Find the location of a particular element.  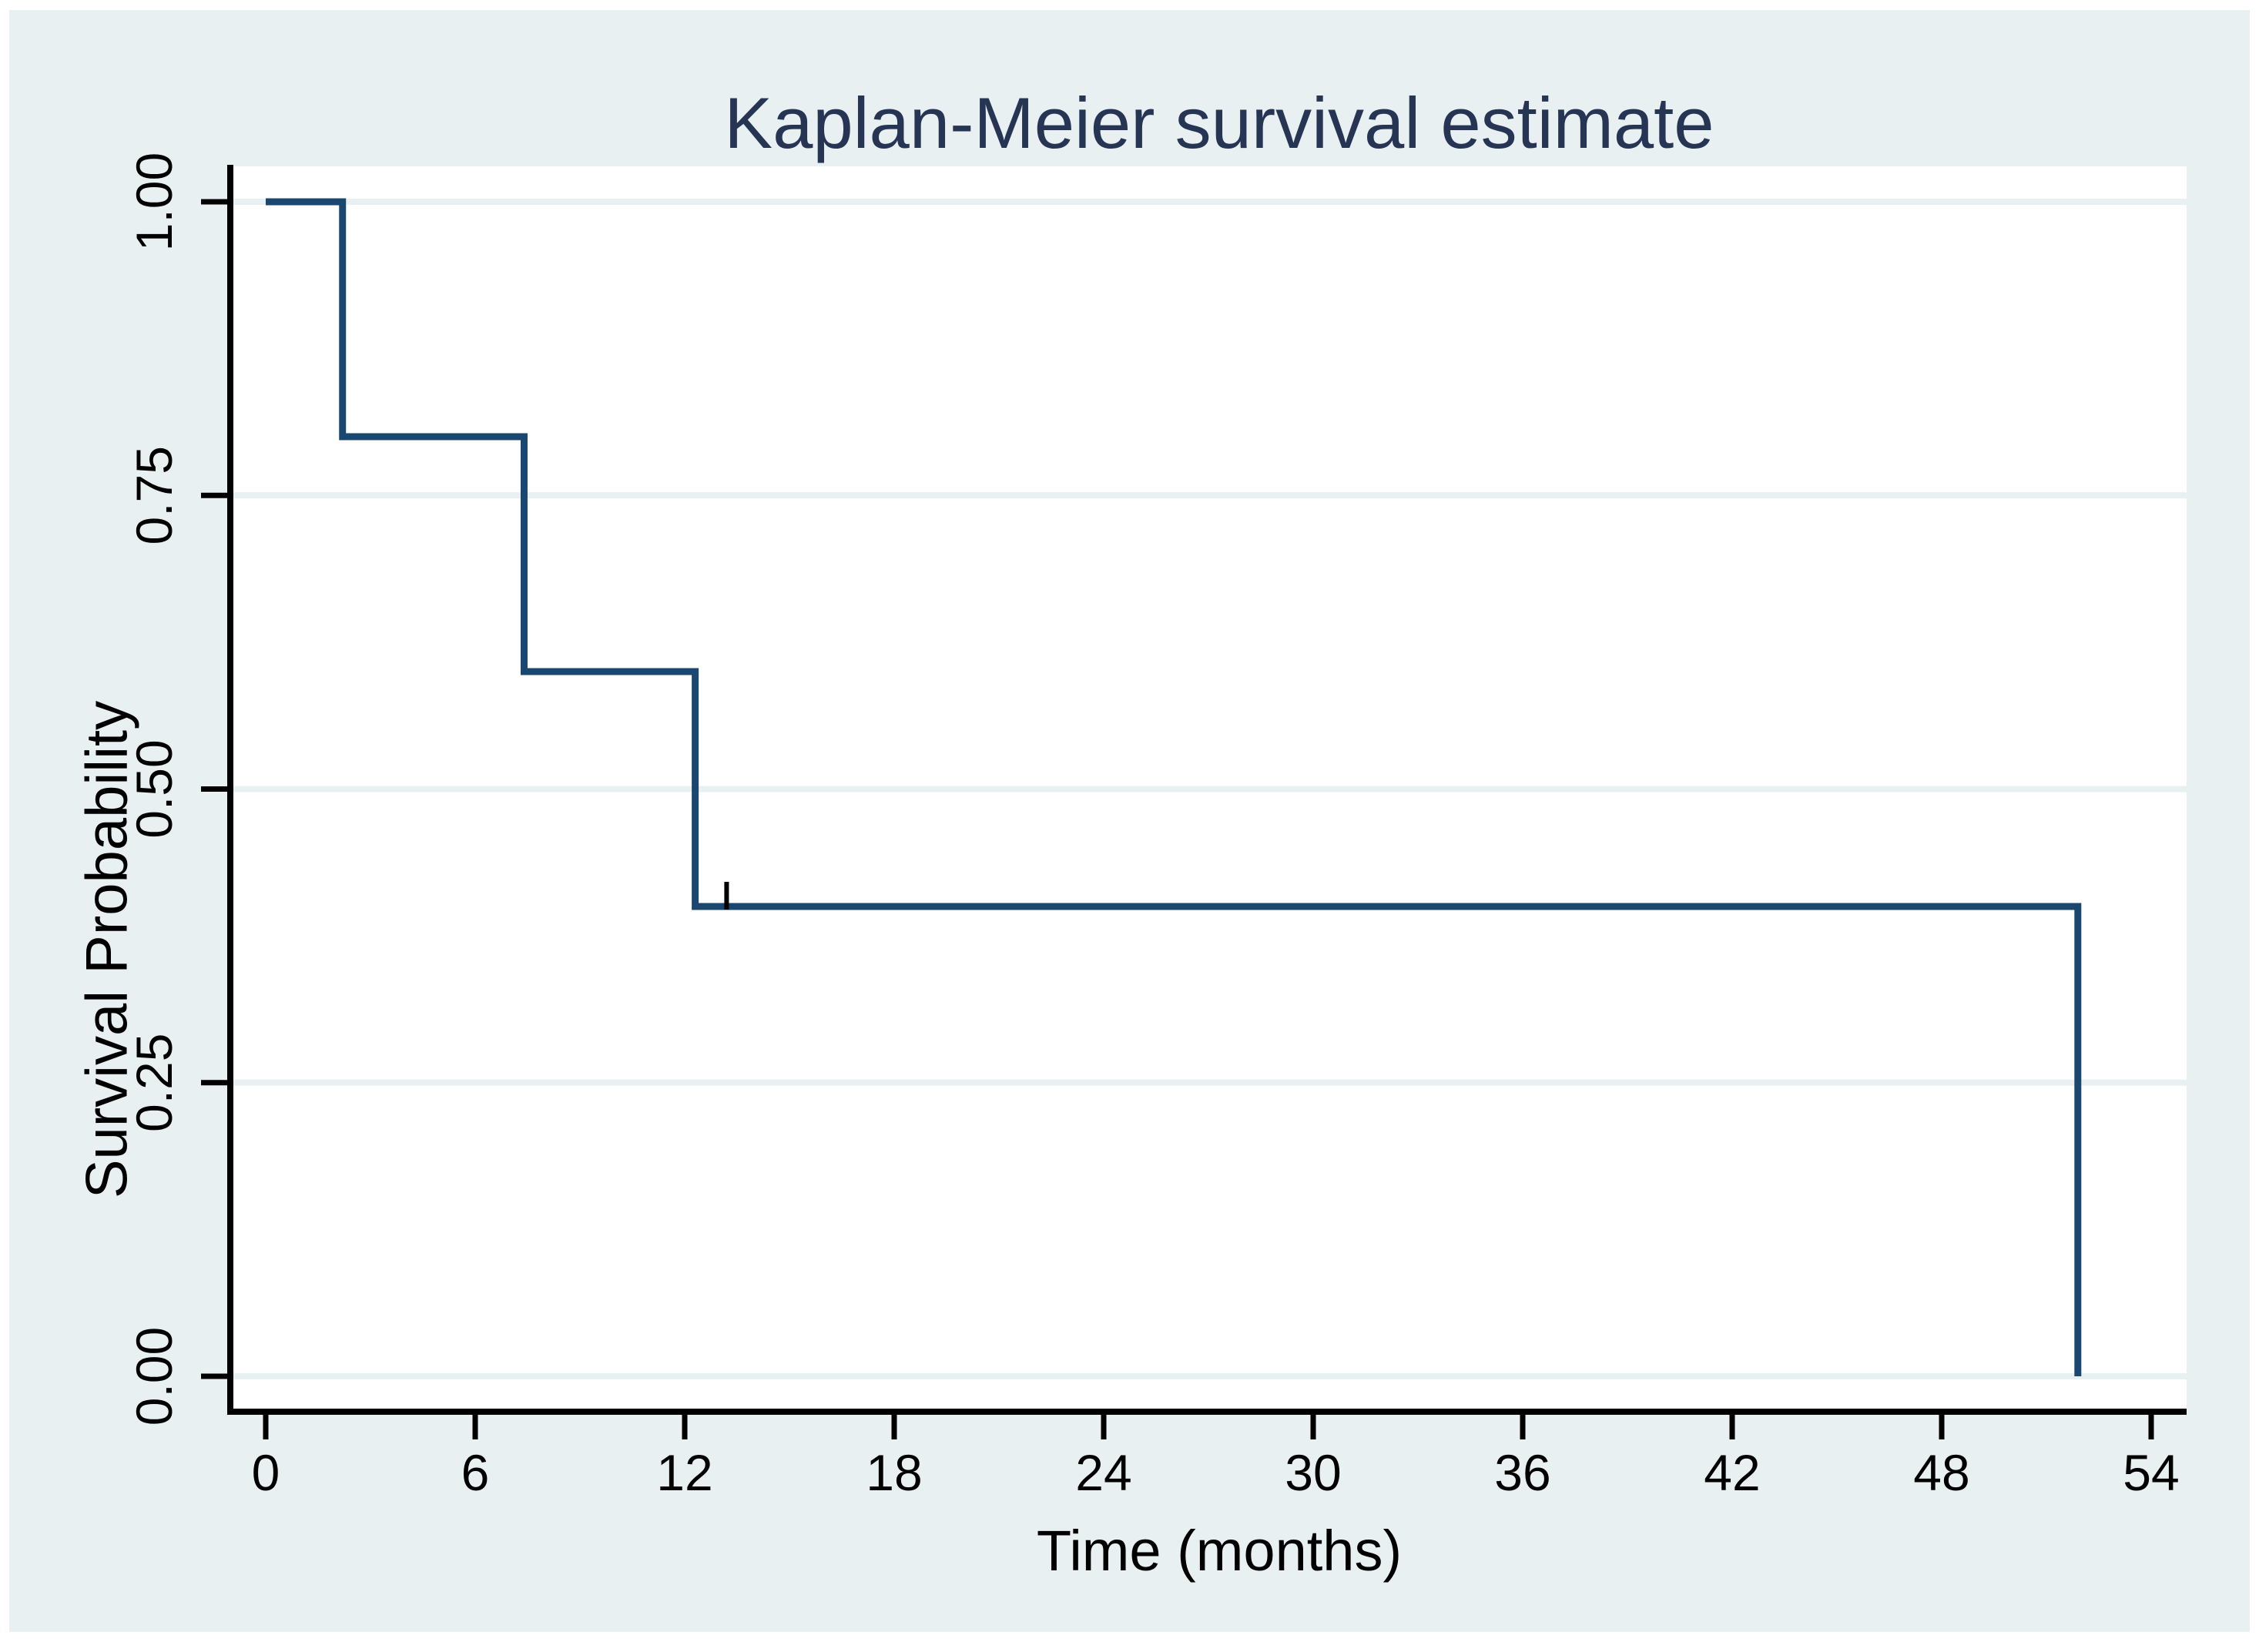

x-tick-label: 24 is located at coordinates (1103, 1472).